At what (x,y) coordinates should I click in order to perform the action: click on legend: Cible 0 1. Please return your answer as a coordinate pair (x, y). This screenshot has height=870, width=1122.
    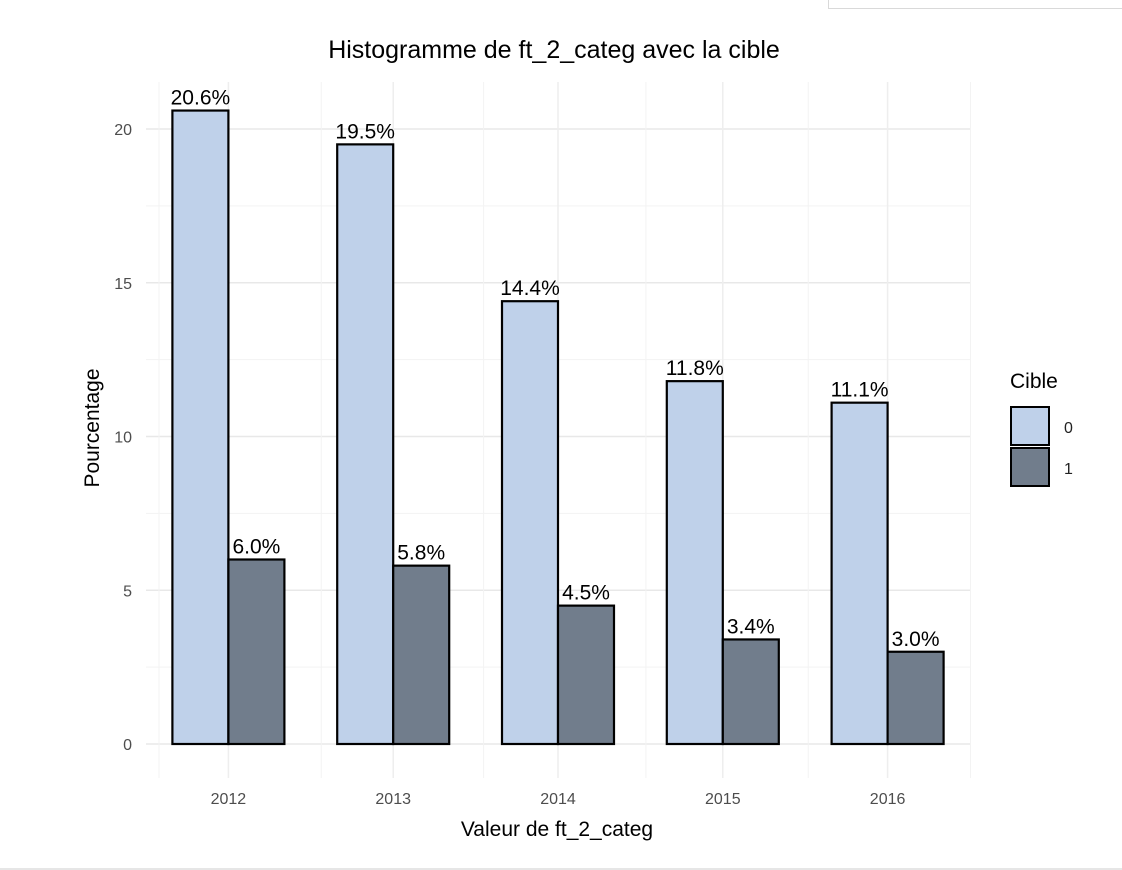
    Looking at the image, I should click on (1041, 428).